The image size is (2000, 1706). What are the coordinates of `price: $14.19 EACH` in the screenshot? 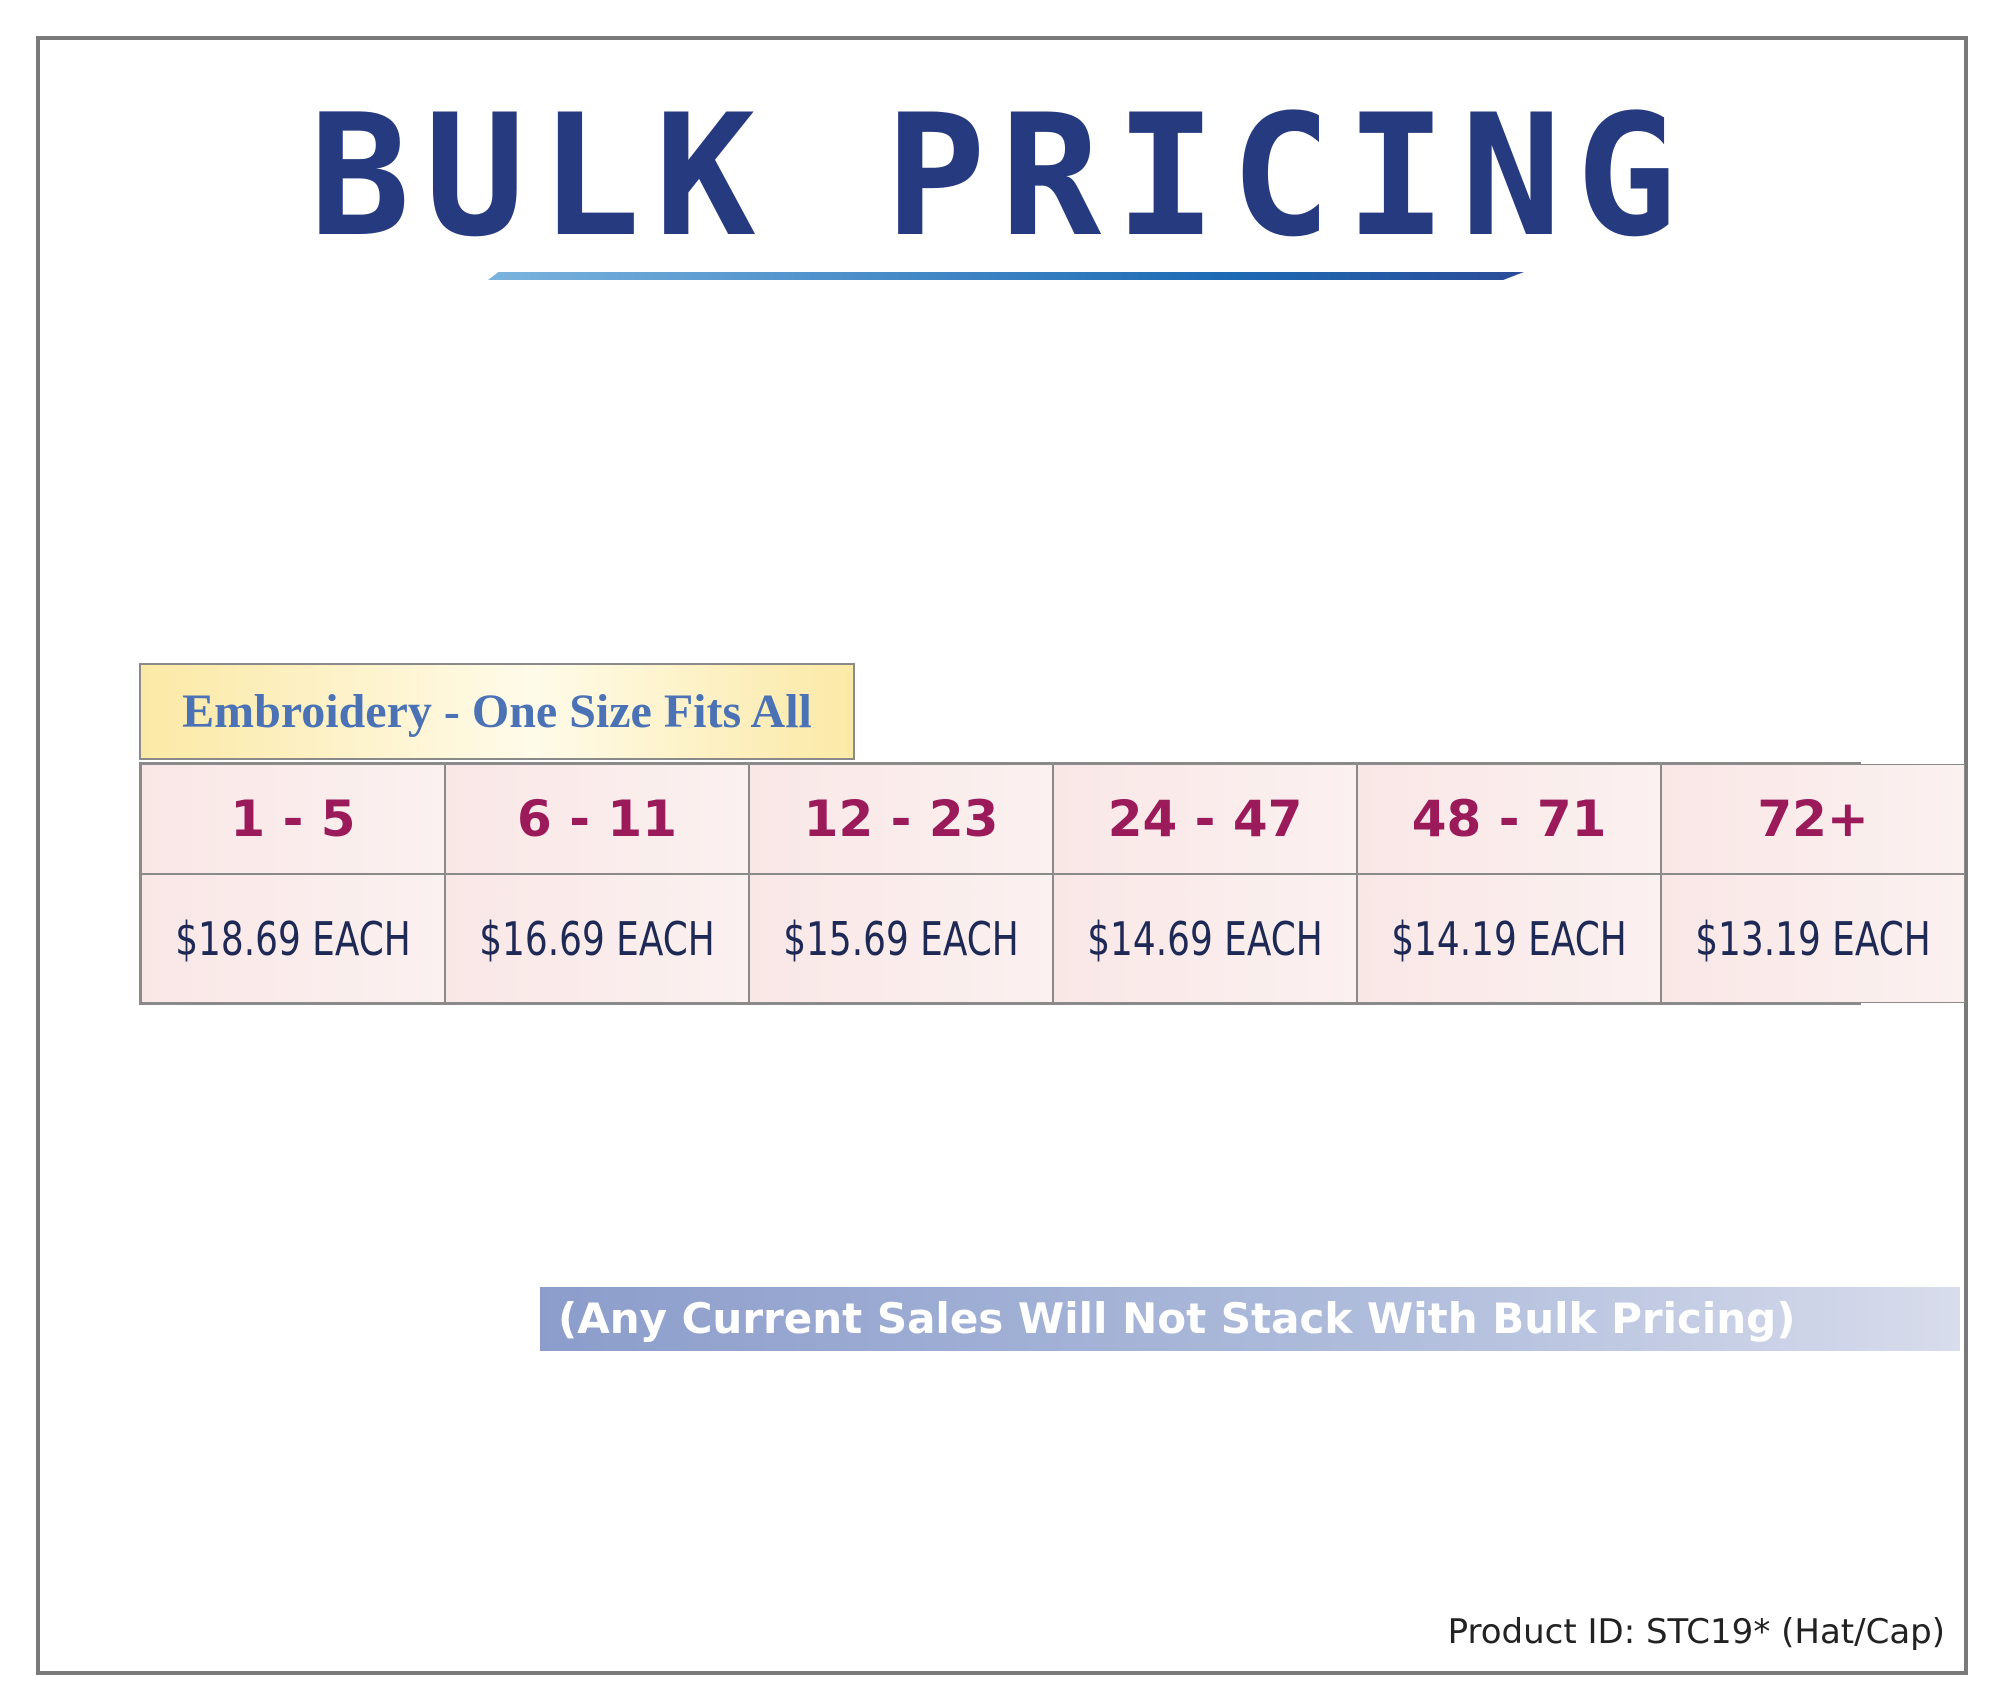 It's located at (1509, 938).